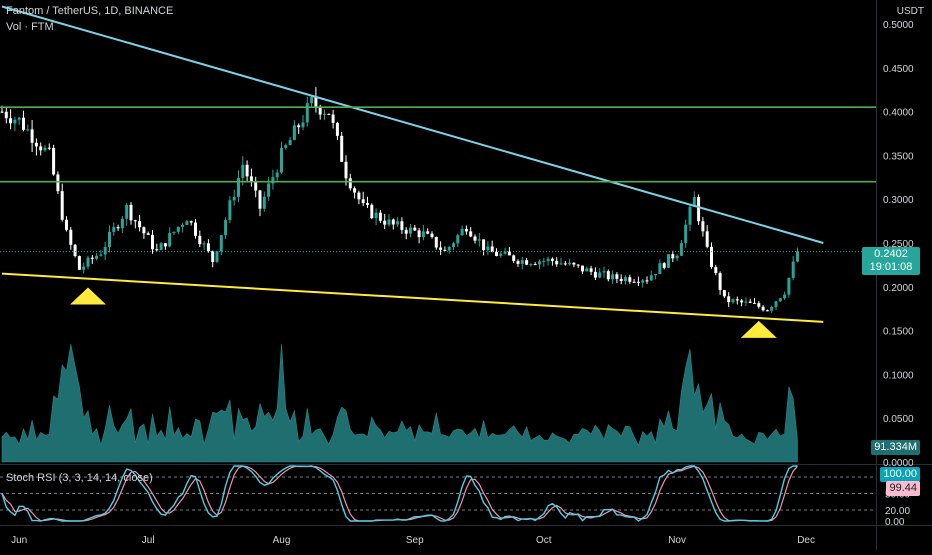 The image size is (932, 555). Describe the element at coordinates (898, 200) in the screenshot. I see `price-tick-label: 0.3000` at that location.